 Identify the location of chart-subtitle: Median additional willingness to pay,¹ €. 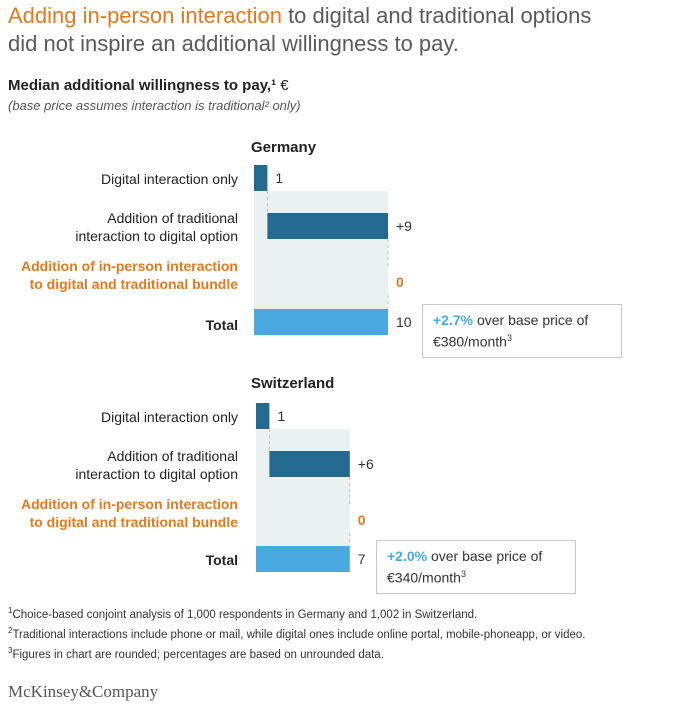
(148, 85).